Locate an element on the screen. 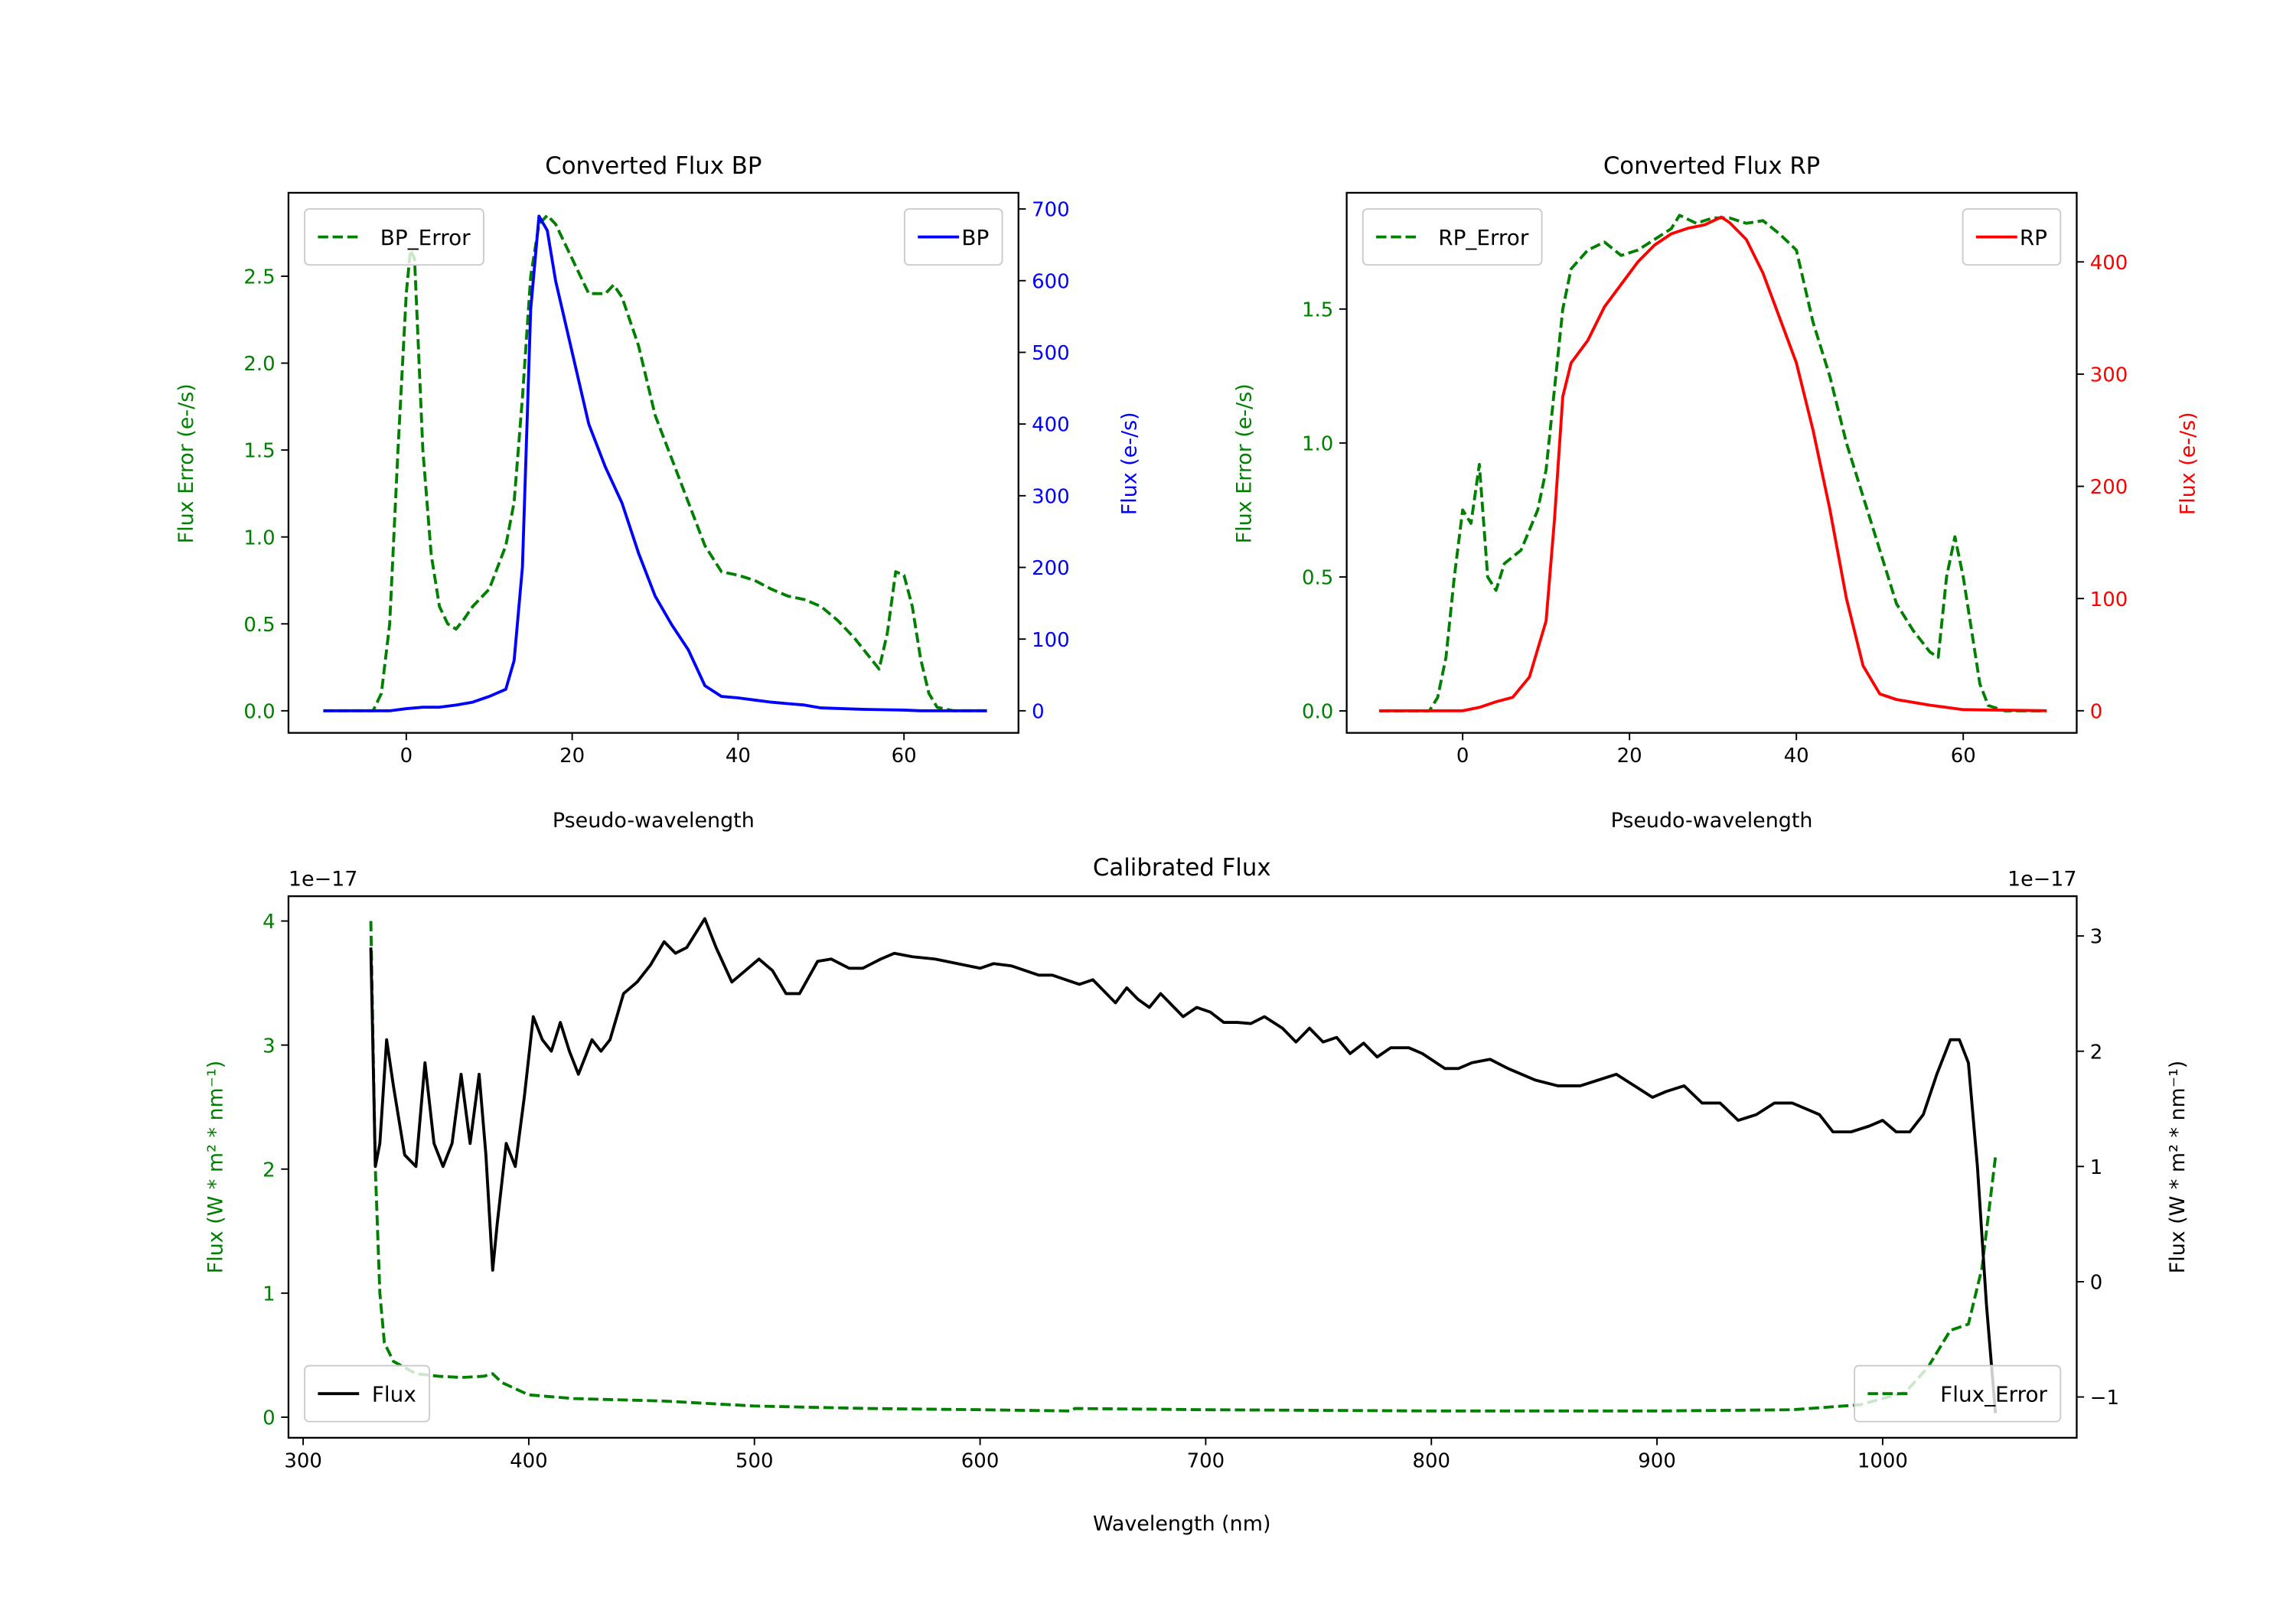 Image resolution: width=2296 pixels, height=1607 pixels. rp-ytick-right-label: 300 is located at coordinates (2109, 376).